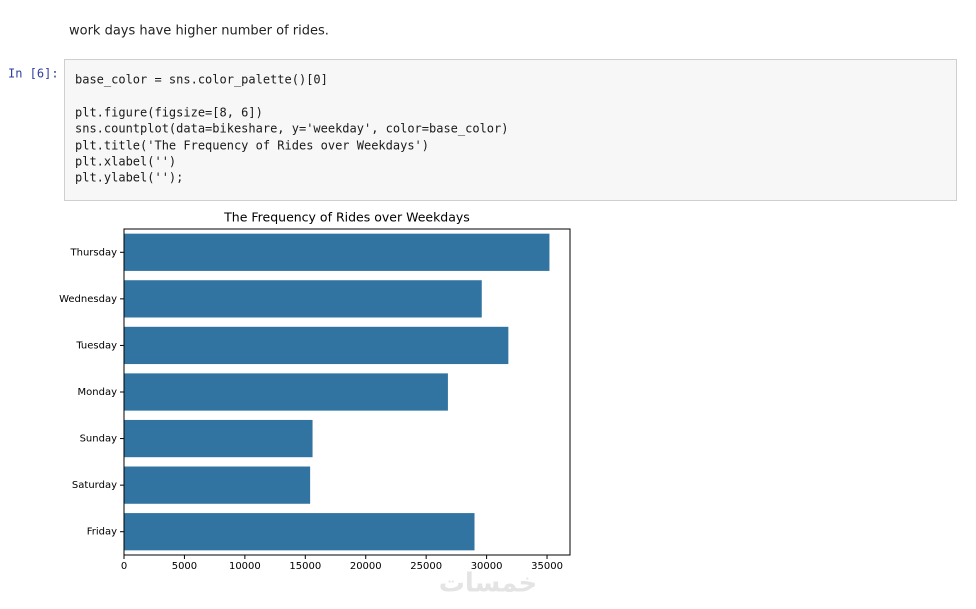 This screenshot has width=976, height=609. Describe the element at coordinates (124, 566) in the screenshot. I see `x-tick-label: 0` at that location.